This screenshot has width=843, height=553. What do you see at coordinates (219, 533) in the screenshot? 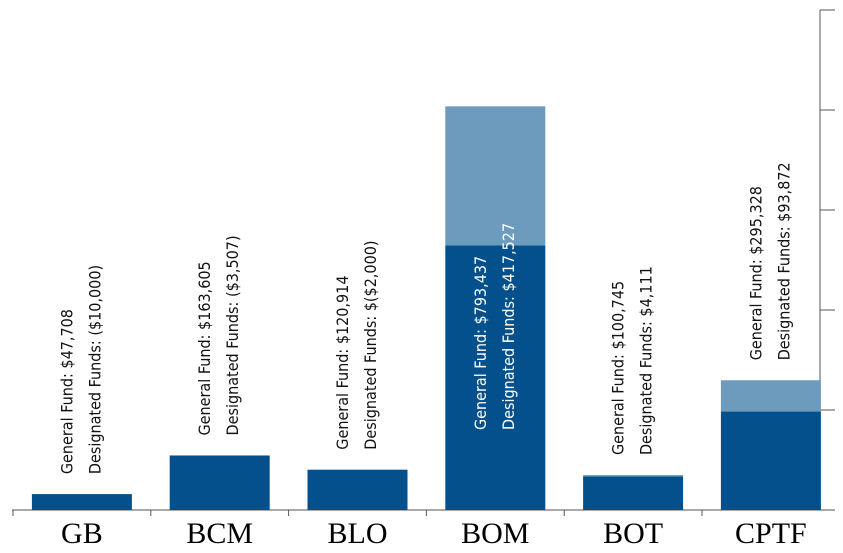
I see `x-tick-label: BCM` at bounding box center [219, 533].